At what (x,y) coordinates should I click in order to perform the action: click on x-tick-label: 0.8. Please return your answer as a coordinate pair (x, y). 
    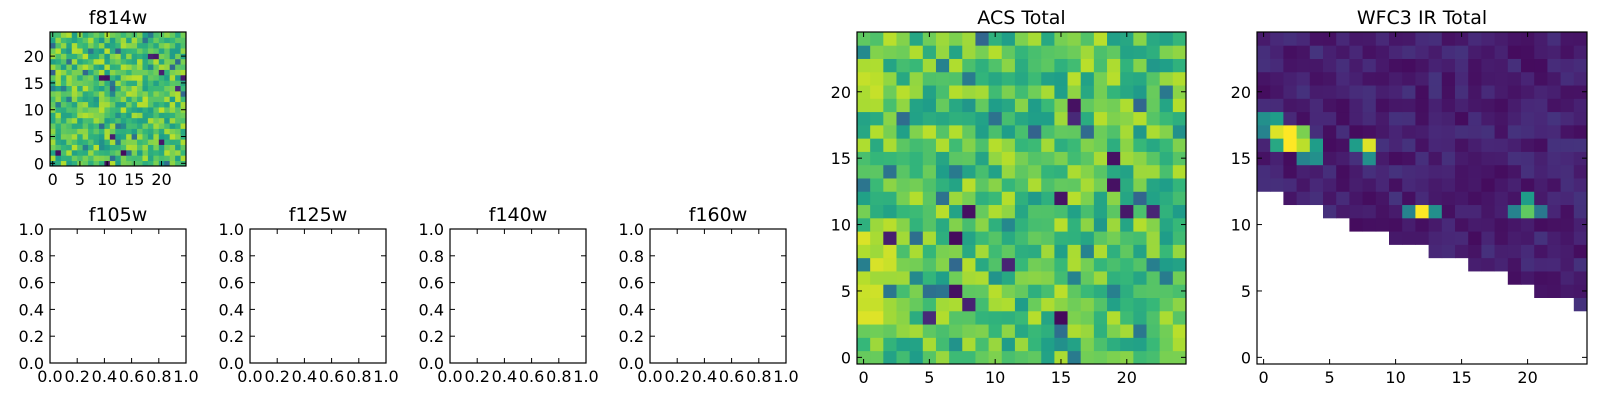
    Looking at the image, I should click on (158, 376).